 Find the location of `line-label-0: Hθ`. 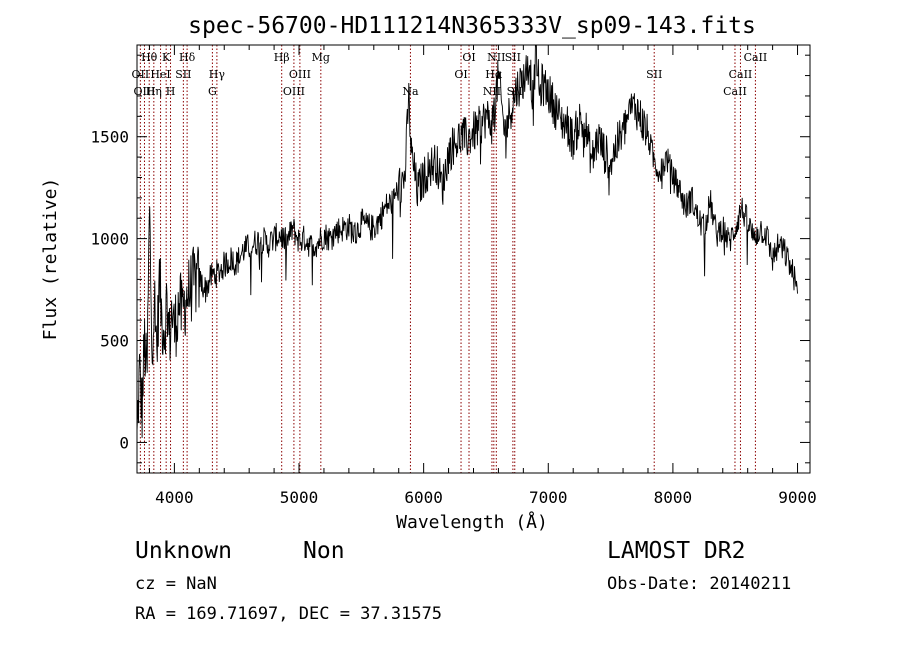

line-label-0: Hθ is located at coordinates (149, 57).